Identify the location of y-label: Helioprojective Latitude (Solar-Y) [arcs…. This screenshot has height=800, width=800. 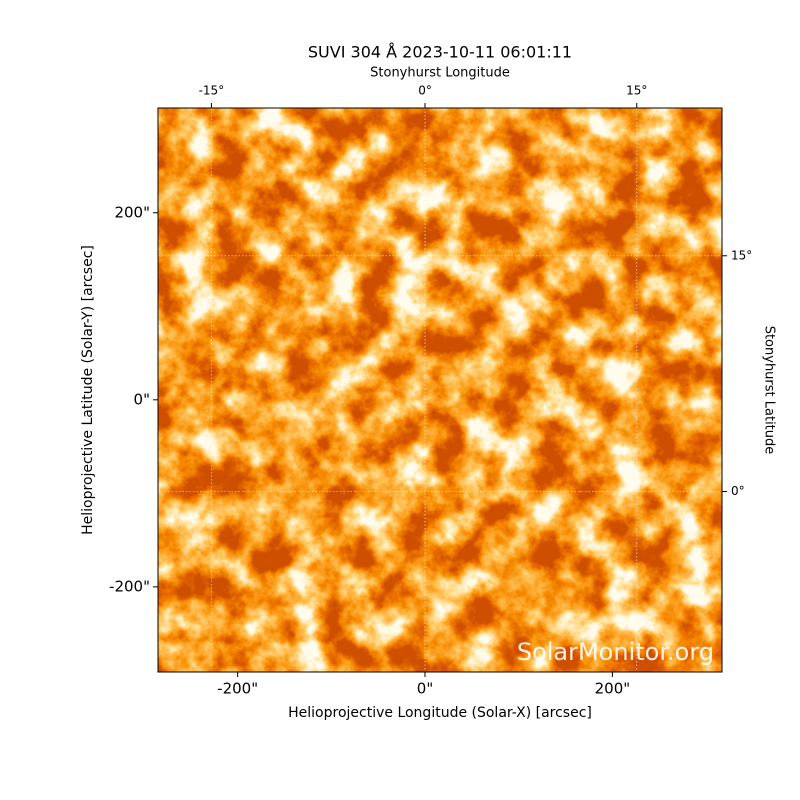
(88, 390).